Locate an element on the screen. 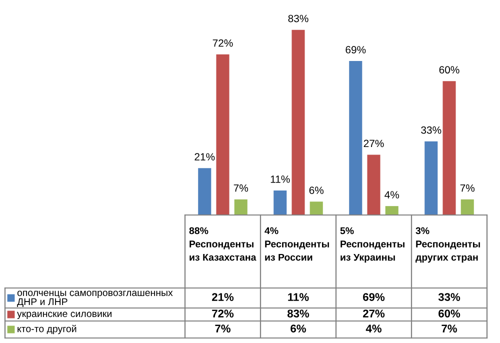 The image size is (500, 343). legend-label: ополченцы самопровозглашенных ДНР и ЛНР is located at coordinates (95, 298).